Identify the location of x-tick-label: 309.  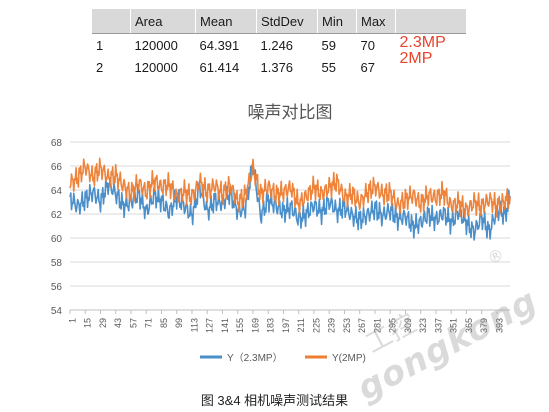
(408, 325).